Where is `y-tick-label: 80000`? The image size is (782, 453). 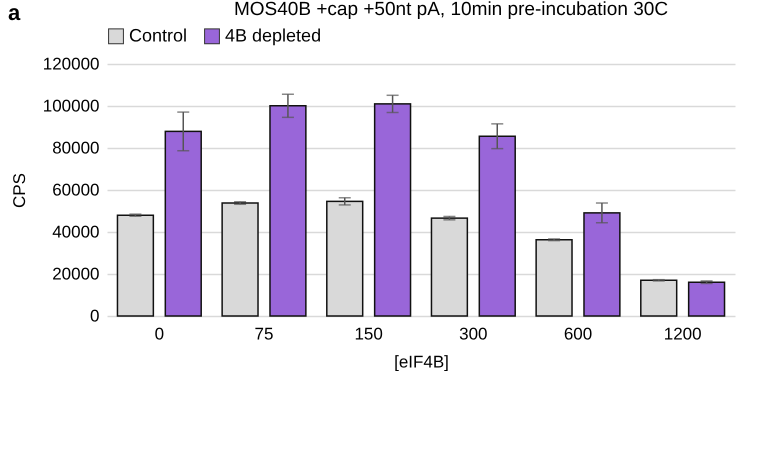
y-tick-label: 80000 is located at coordinates (76, 148).